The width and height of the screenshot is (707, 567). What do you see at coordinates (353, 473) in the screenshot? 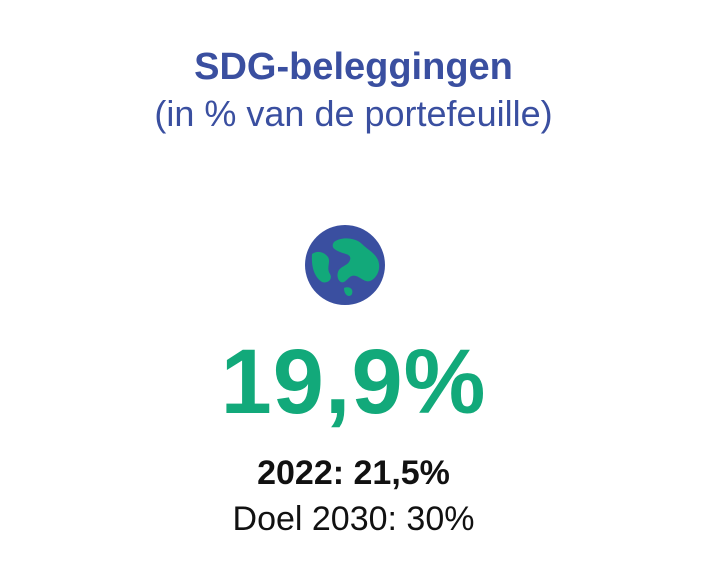
I see `previous-year-value: 2022: 21,5%` at bounding box center [353, 473].